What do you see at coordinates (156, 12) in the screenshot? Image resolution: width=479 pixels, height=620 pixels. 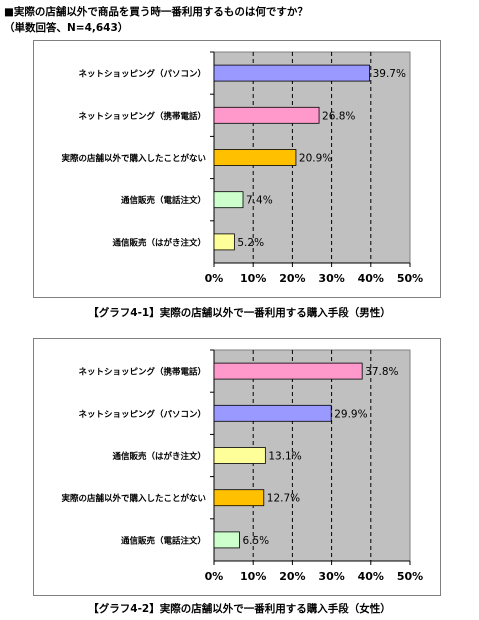 I see `page-title: ■実際の店舗以外で商品を買う時一番利用するものは何ですか？` at bounding box center [156, 12].